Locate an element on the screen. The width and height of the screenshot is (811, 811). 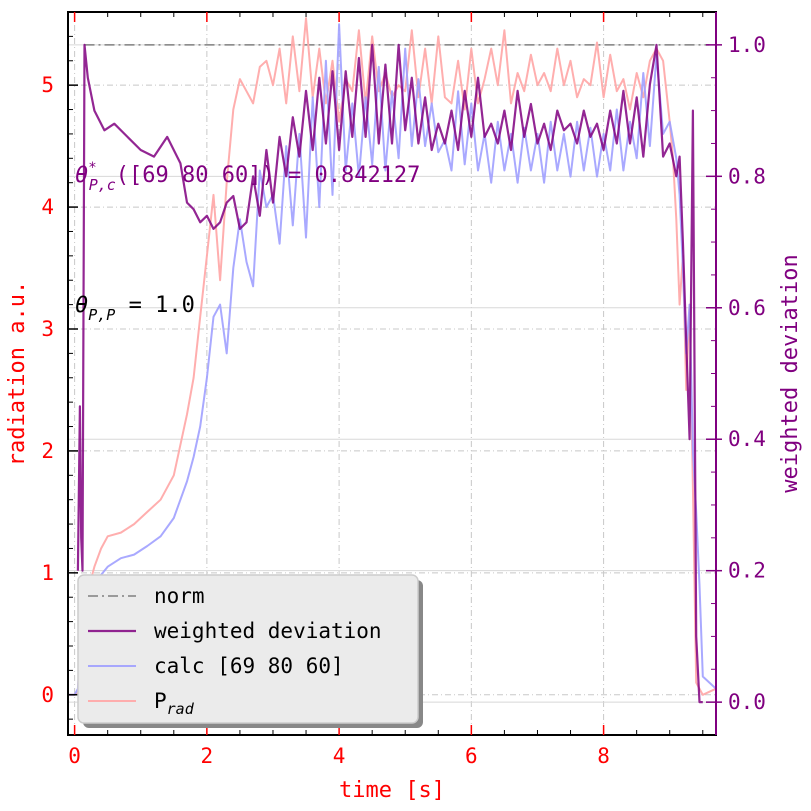
annotation-theta-pp: θP,P = 1.0 is located at coordinates (135, 308).